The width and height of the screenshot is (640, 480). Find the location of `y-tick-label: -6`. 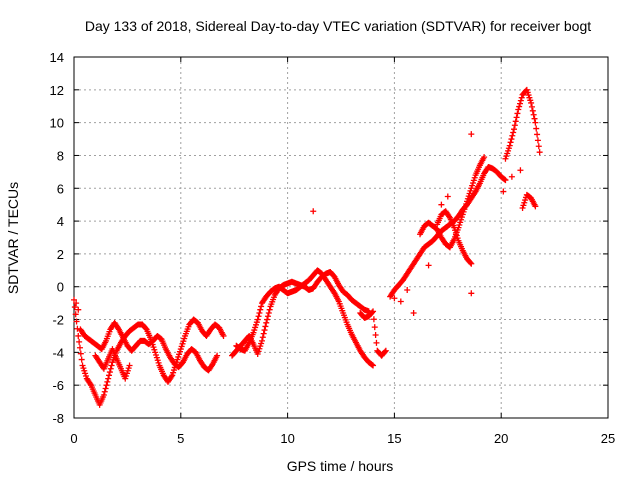

y-tick-label: -6 is located at coordinates (58, 385).